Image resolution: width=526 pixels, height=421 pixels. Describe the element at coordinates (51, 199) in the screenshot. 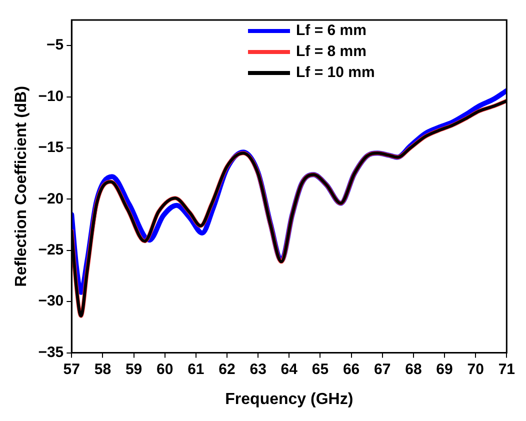

I see `y-tick-label: −20` at that location.